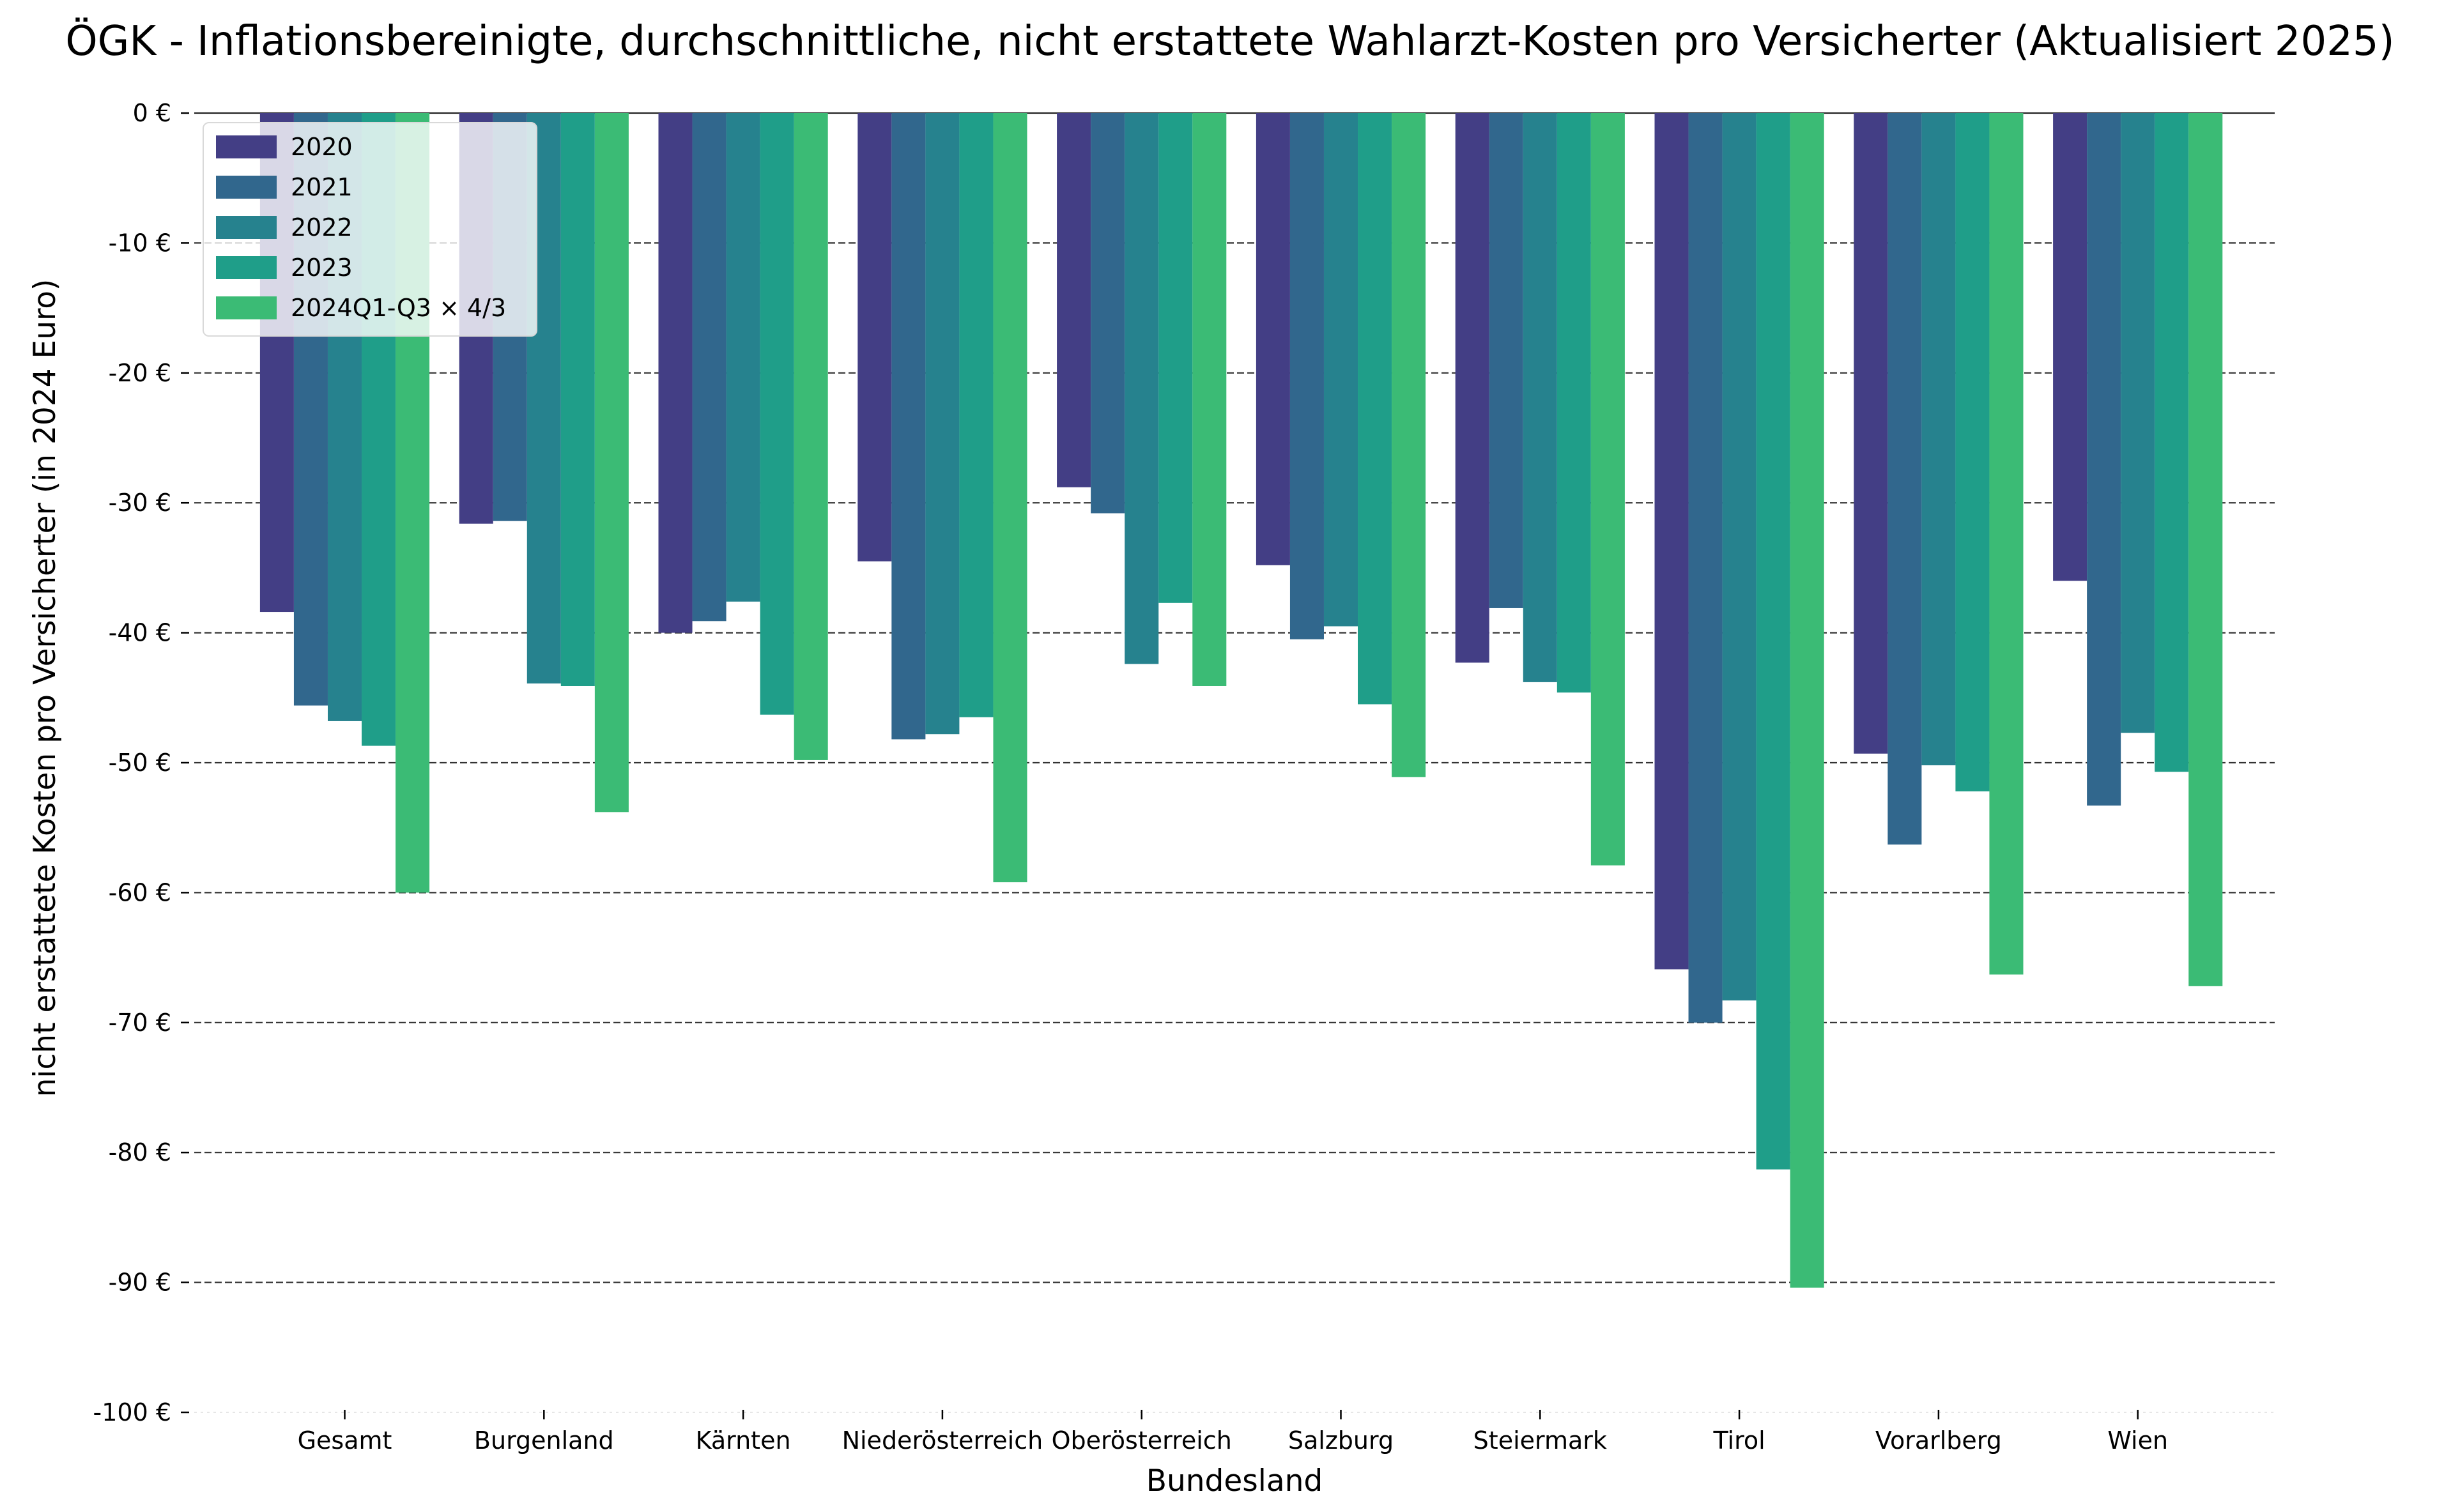  What do you see at coordinates (544, 1440) in the screenshot?
I see `x-tick-label: Burgenland` at bounding box center [544, 1440].